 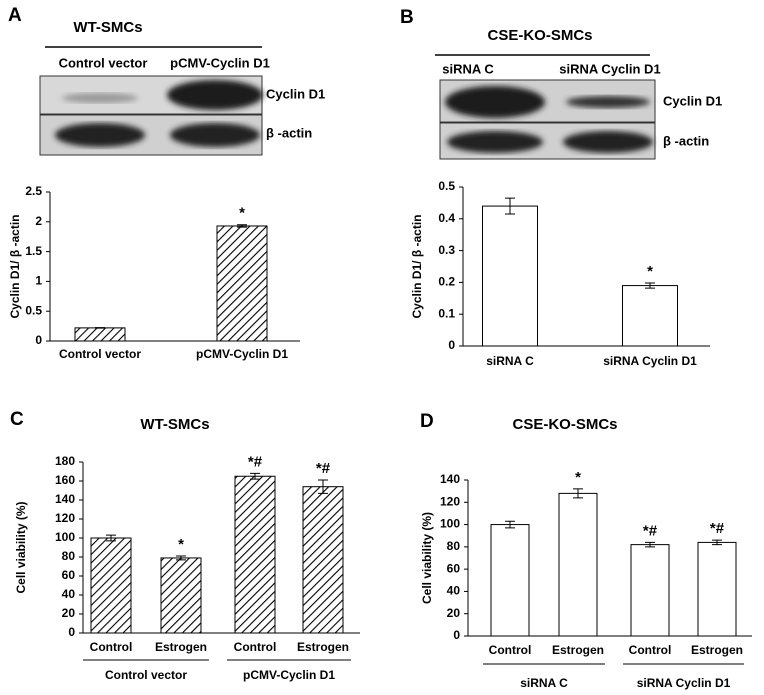 What do you see at coordinates (33, 251) in the screenshot?
I see `y-tick-label: 1.5` at bounding box center [33, 251].